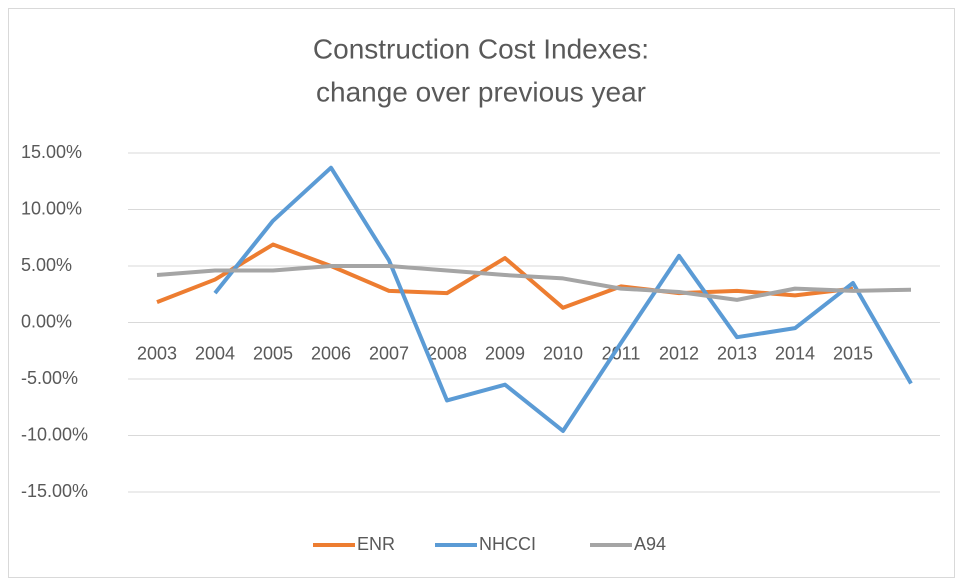 This screenshot has height=578, width=955. What do you see at coordinates (331, 353) in the screenshot?
I see `x-tick-label: 2006` at bounding box center [331, 353].